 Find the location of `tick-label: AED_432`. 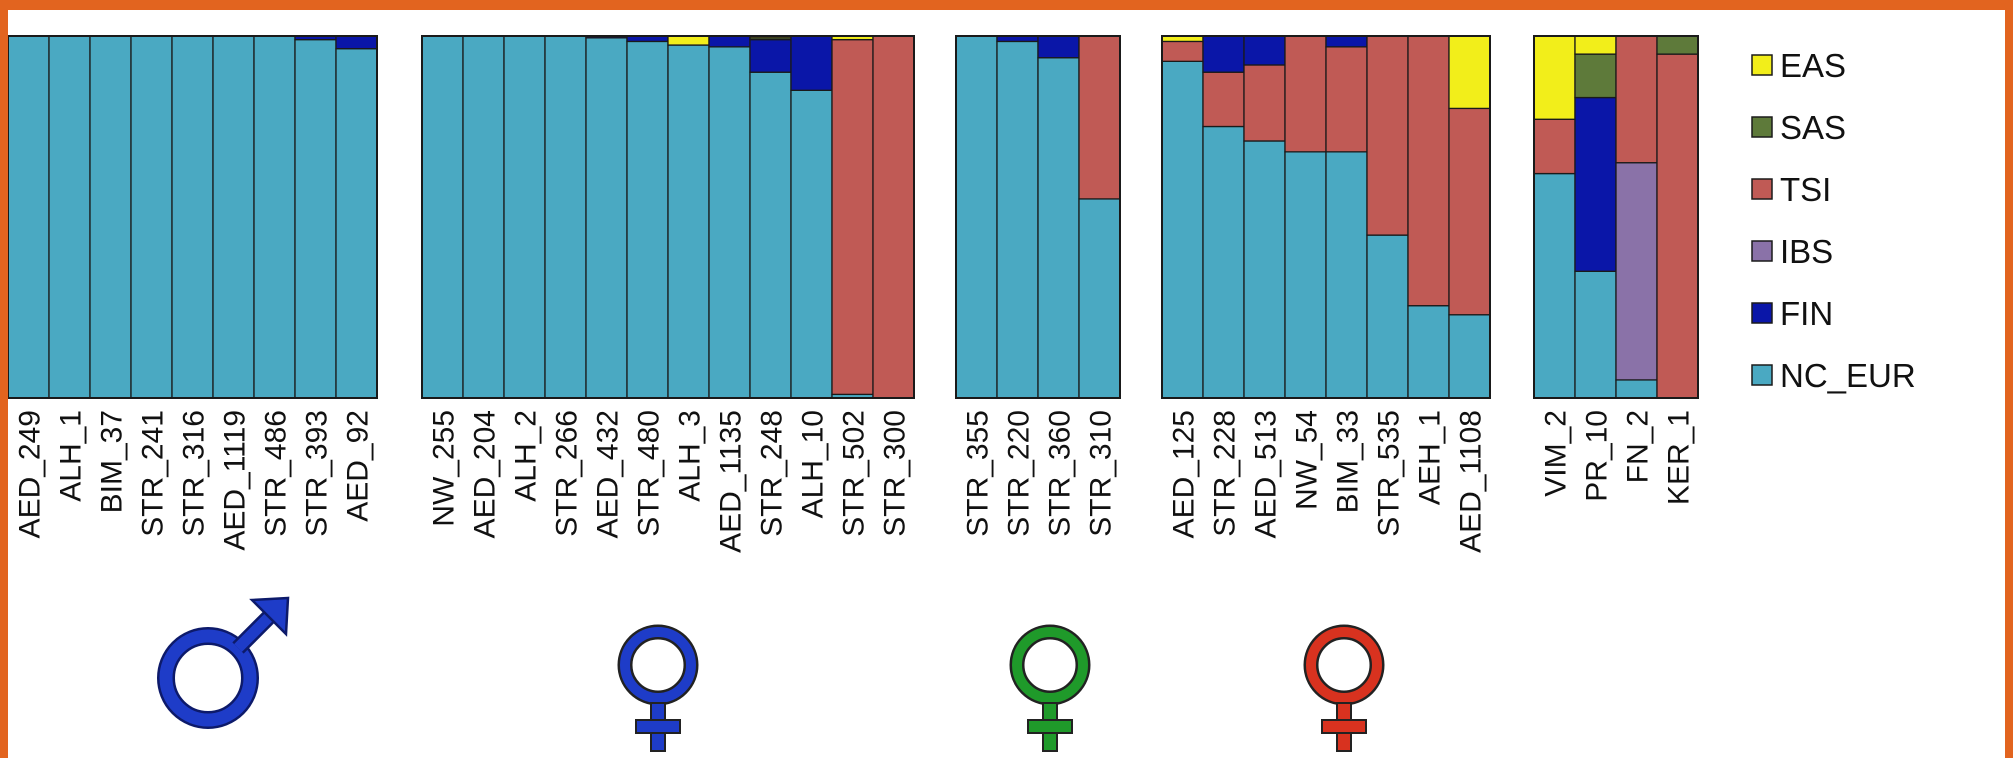

tick-label: AED_432 is located at coordinates (608, 474).